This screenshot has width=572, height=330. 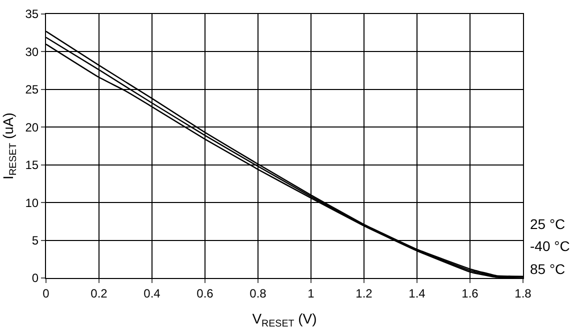 I want to click on series-label: -40 °C, so click(x=550, y=246).